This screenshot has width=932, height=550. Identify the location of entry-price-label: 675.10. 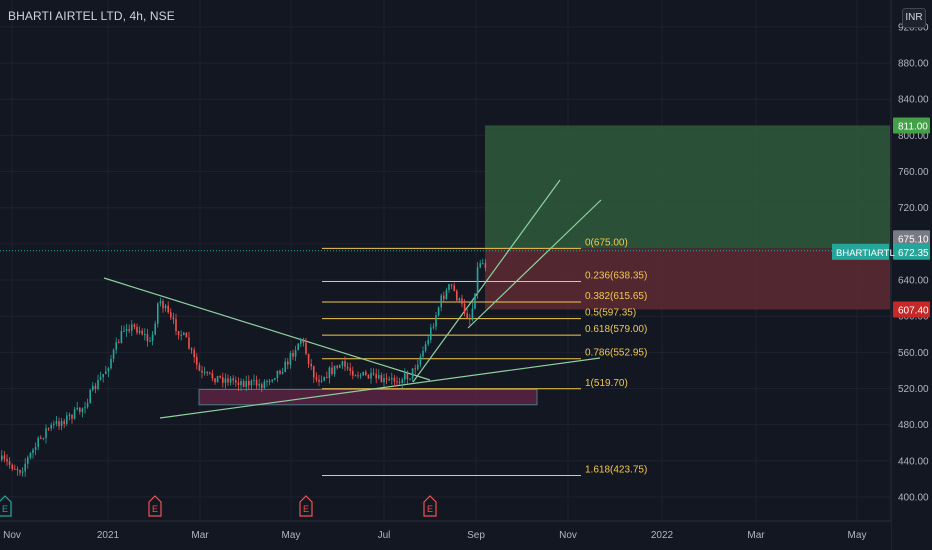
(913, 239).